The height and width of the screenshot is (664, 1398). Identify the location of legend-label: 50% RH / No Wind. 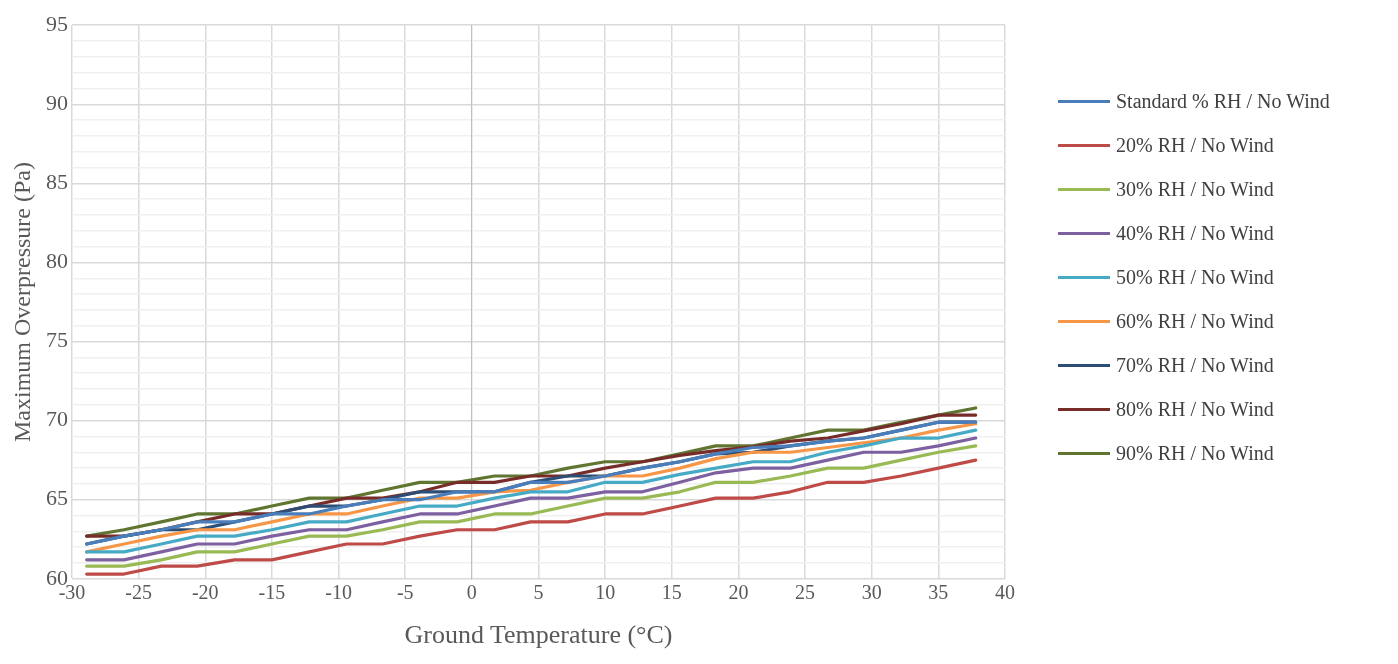
(1195, 277).